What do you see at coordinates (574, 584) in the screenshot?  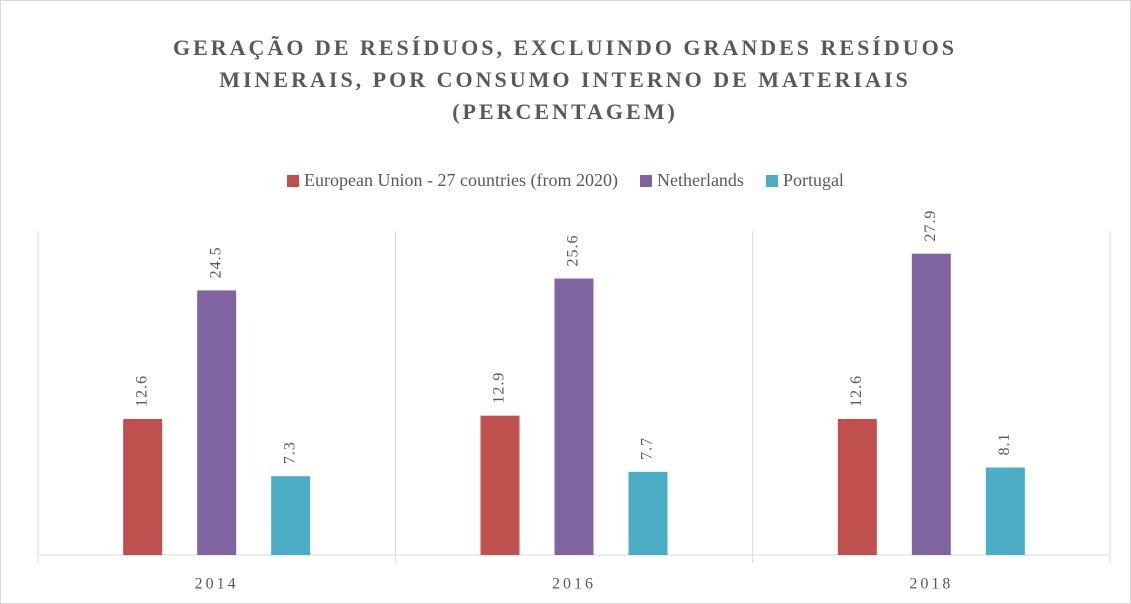 I see `x-tick-label: 2016` at bounding box center [574, 584].